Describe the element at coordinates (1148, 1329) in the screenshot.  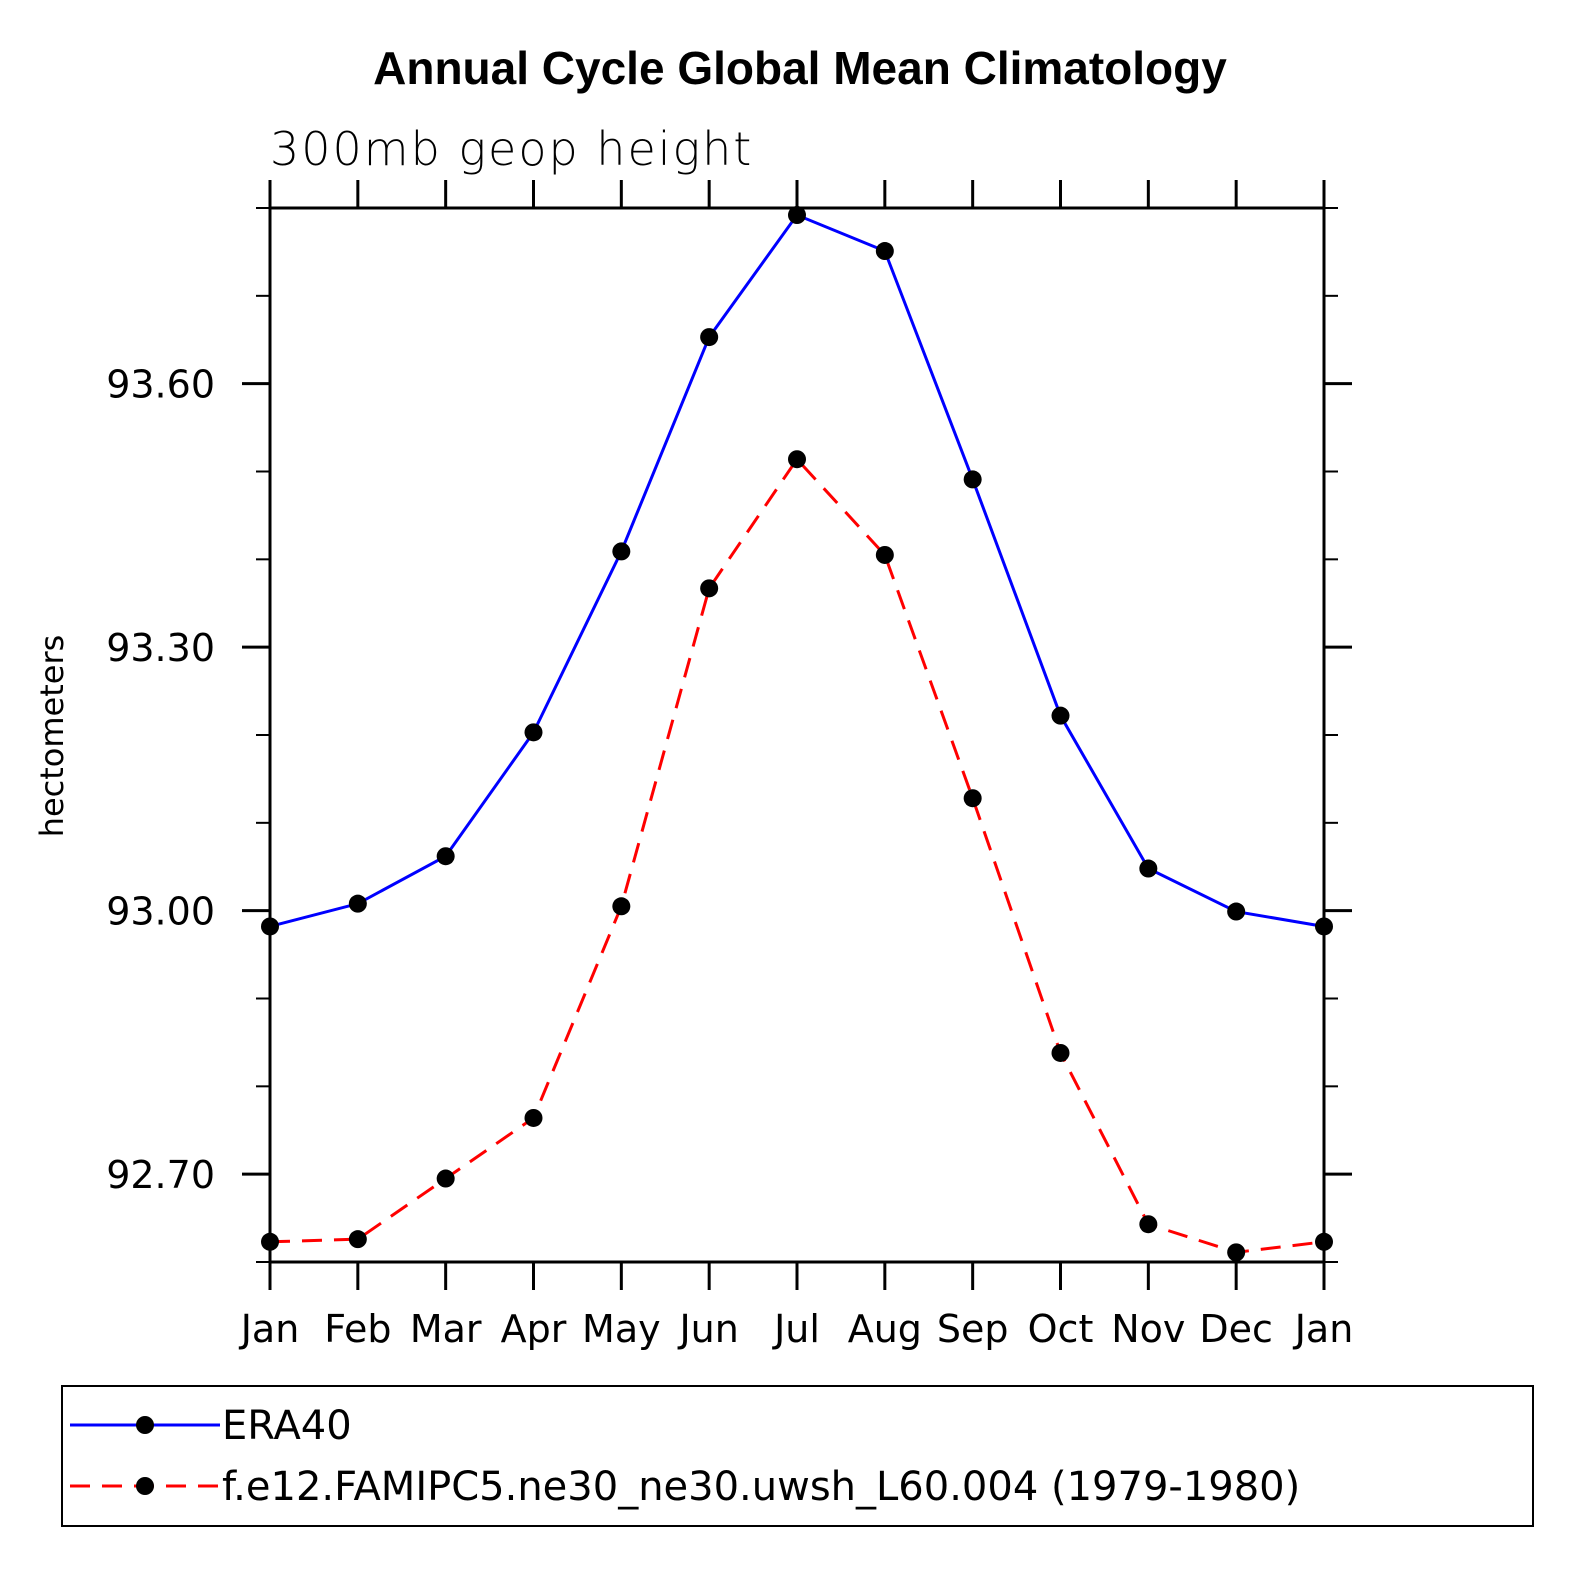
I see `x-tick-label: Nov` at that location.